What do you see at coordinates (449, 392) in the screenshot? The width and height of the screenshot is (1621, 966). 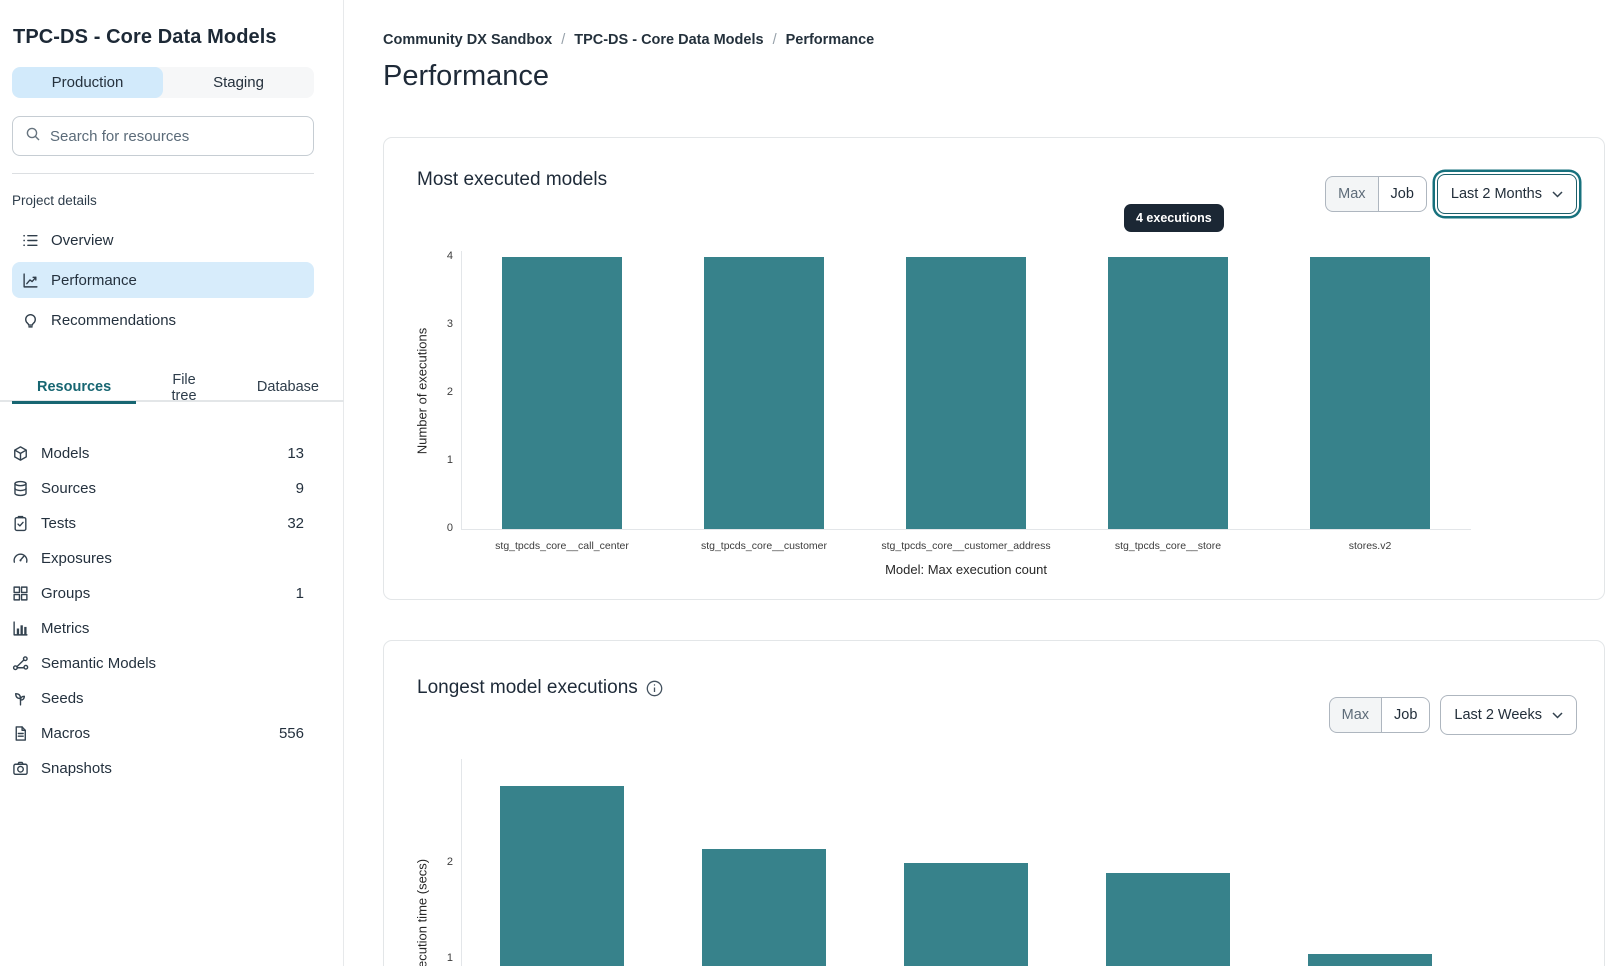 I see `y-tick-label: 2` at bounding box center [449, 392].